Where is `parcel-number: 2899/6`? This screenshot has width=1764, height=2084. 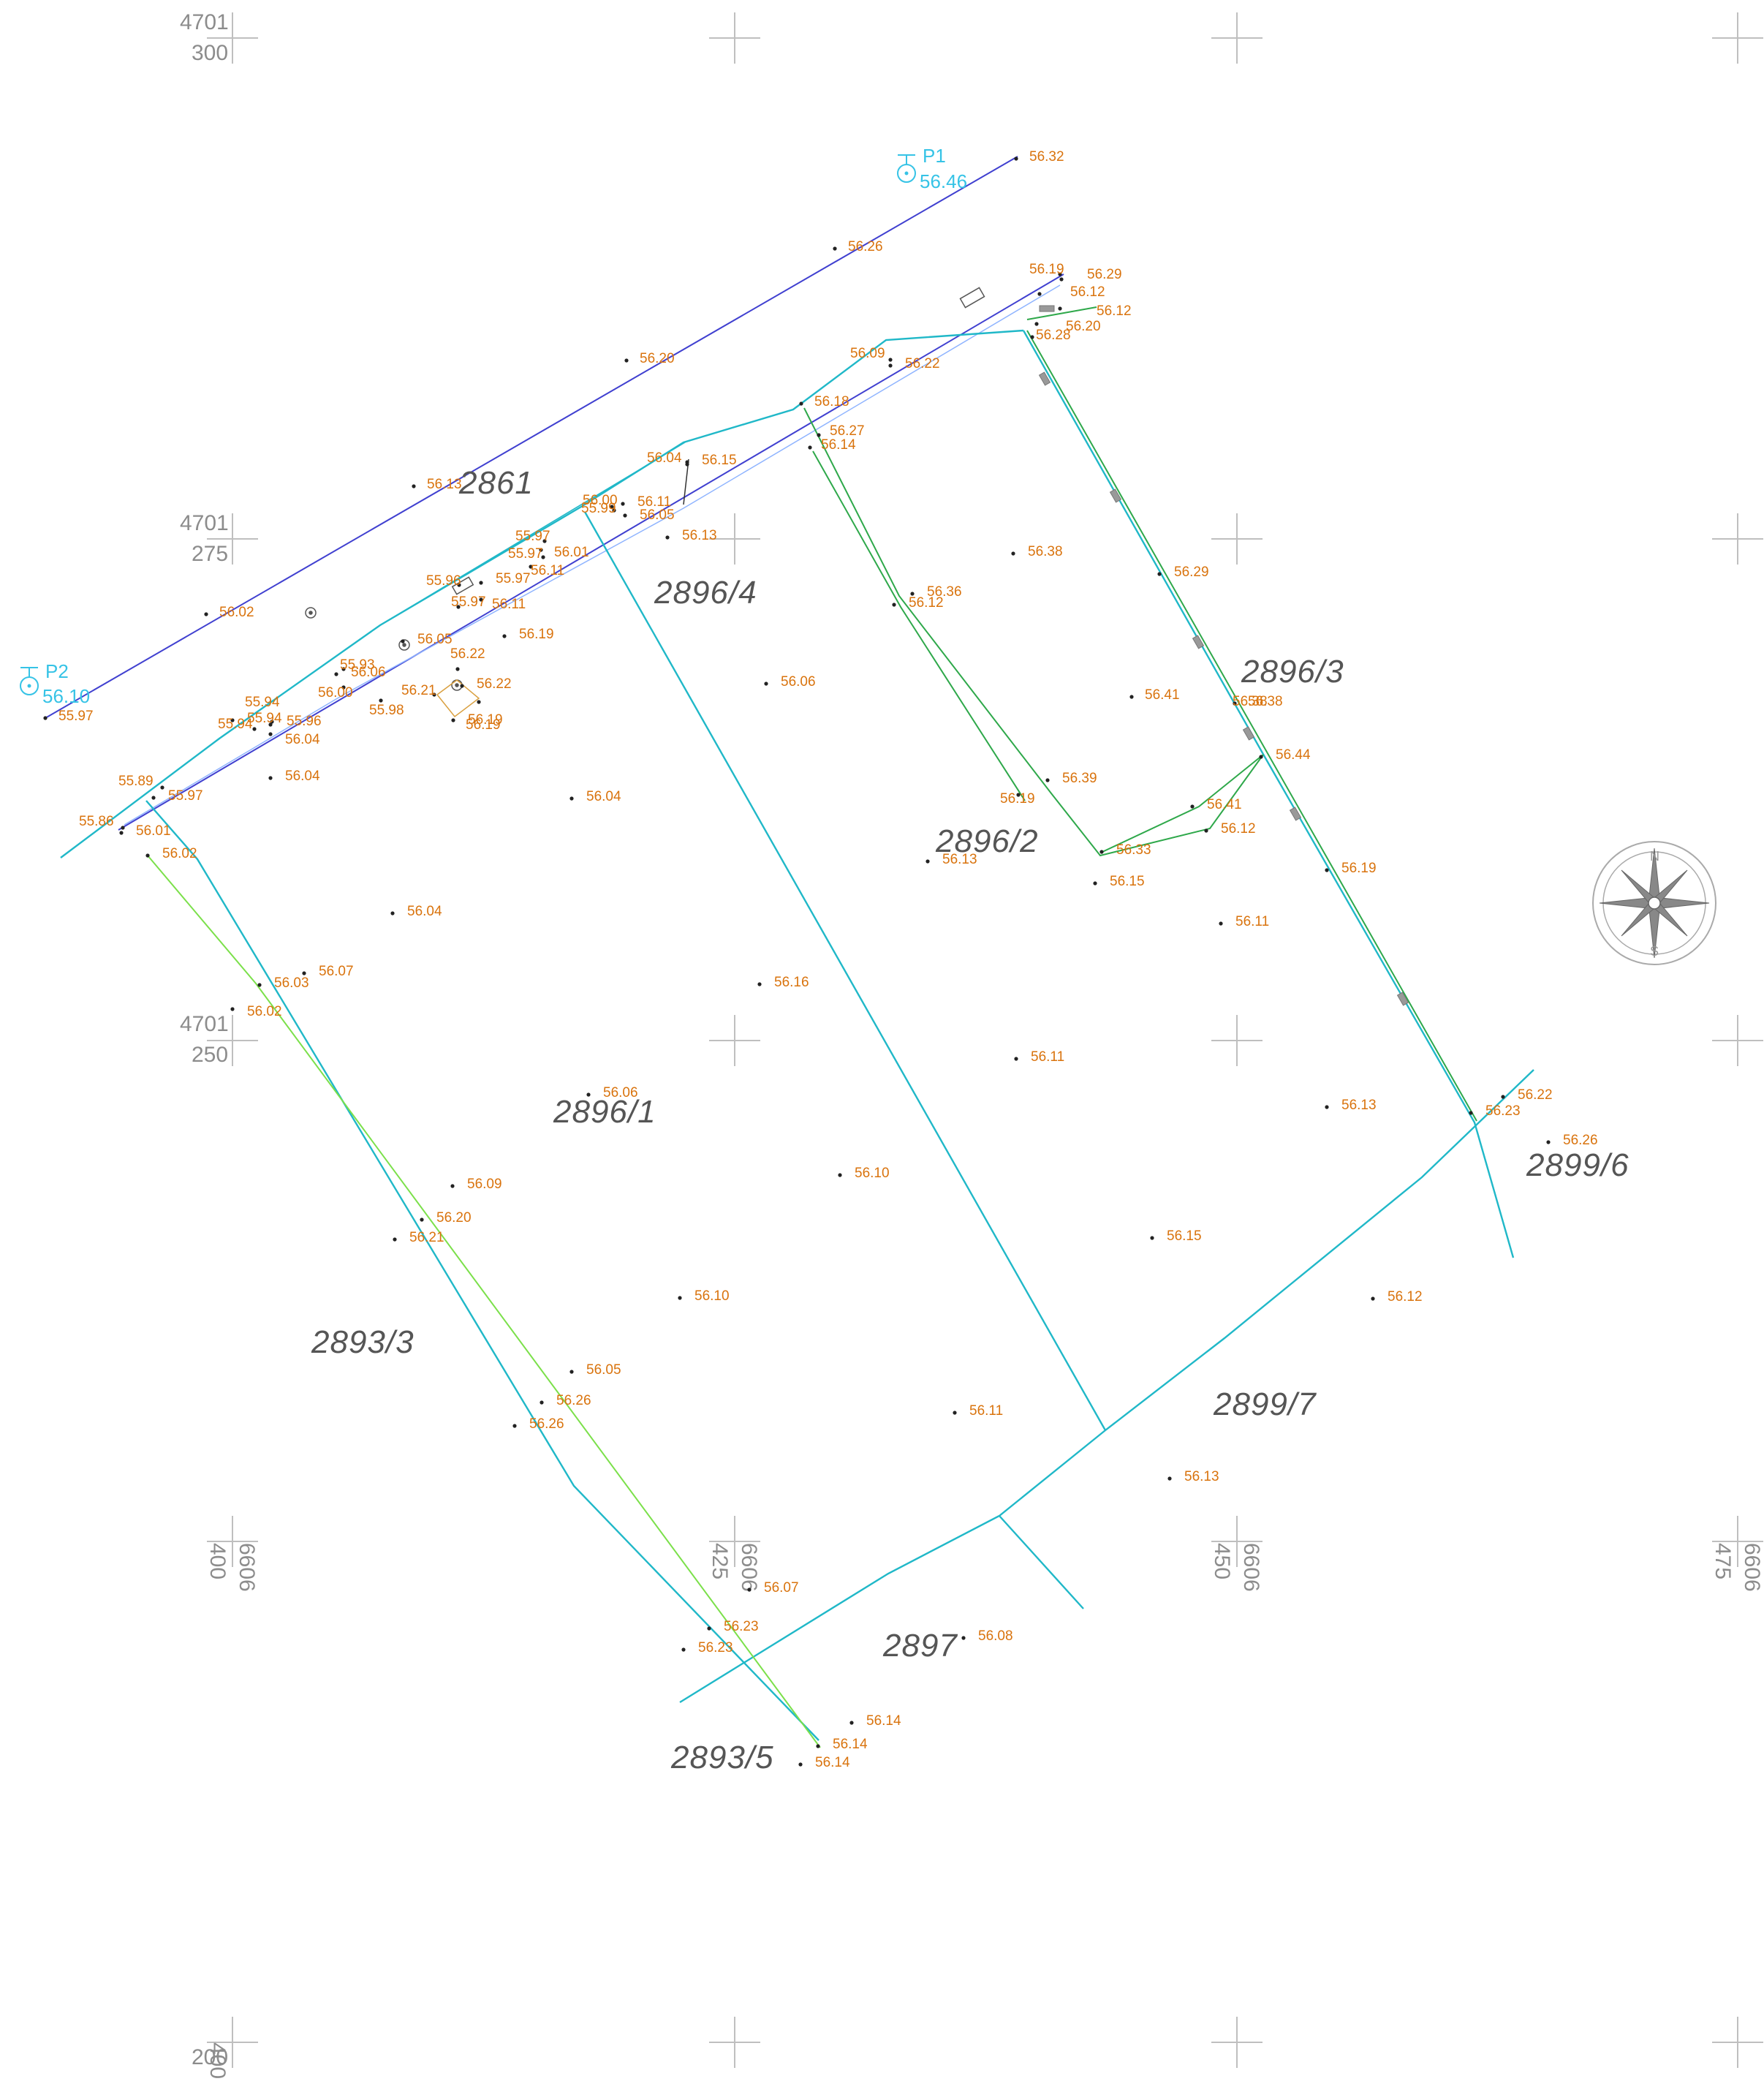
parcel-number: 2899/6 is located at coordinates (1577, 1165).